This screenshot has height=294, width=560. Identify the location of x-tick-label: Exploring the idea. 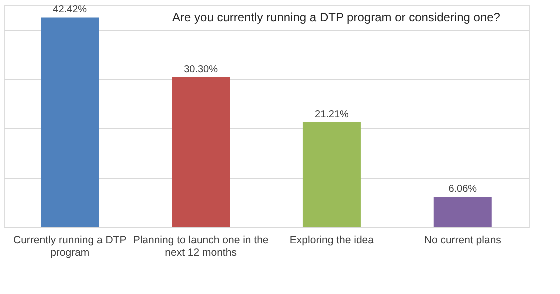
(332, 240).